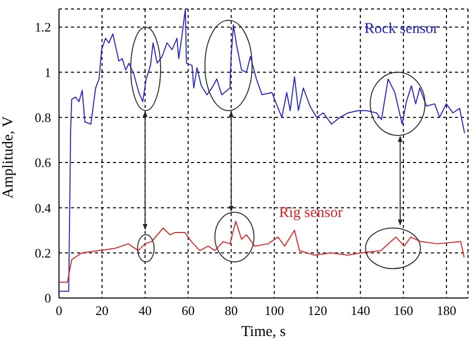  Describe the element at coordinates (43, 208) in the screenshot. I see `y-tick-label: 0.4` at that location.